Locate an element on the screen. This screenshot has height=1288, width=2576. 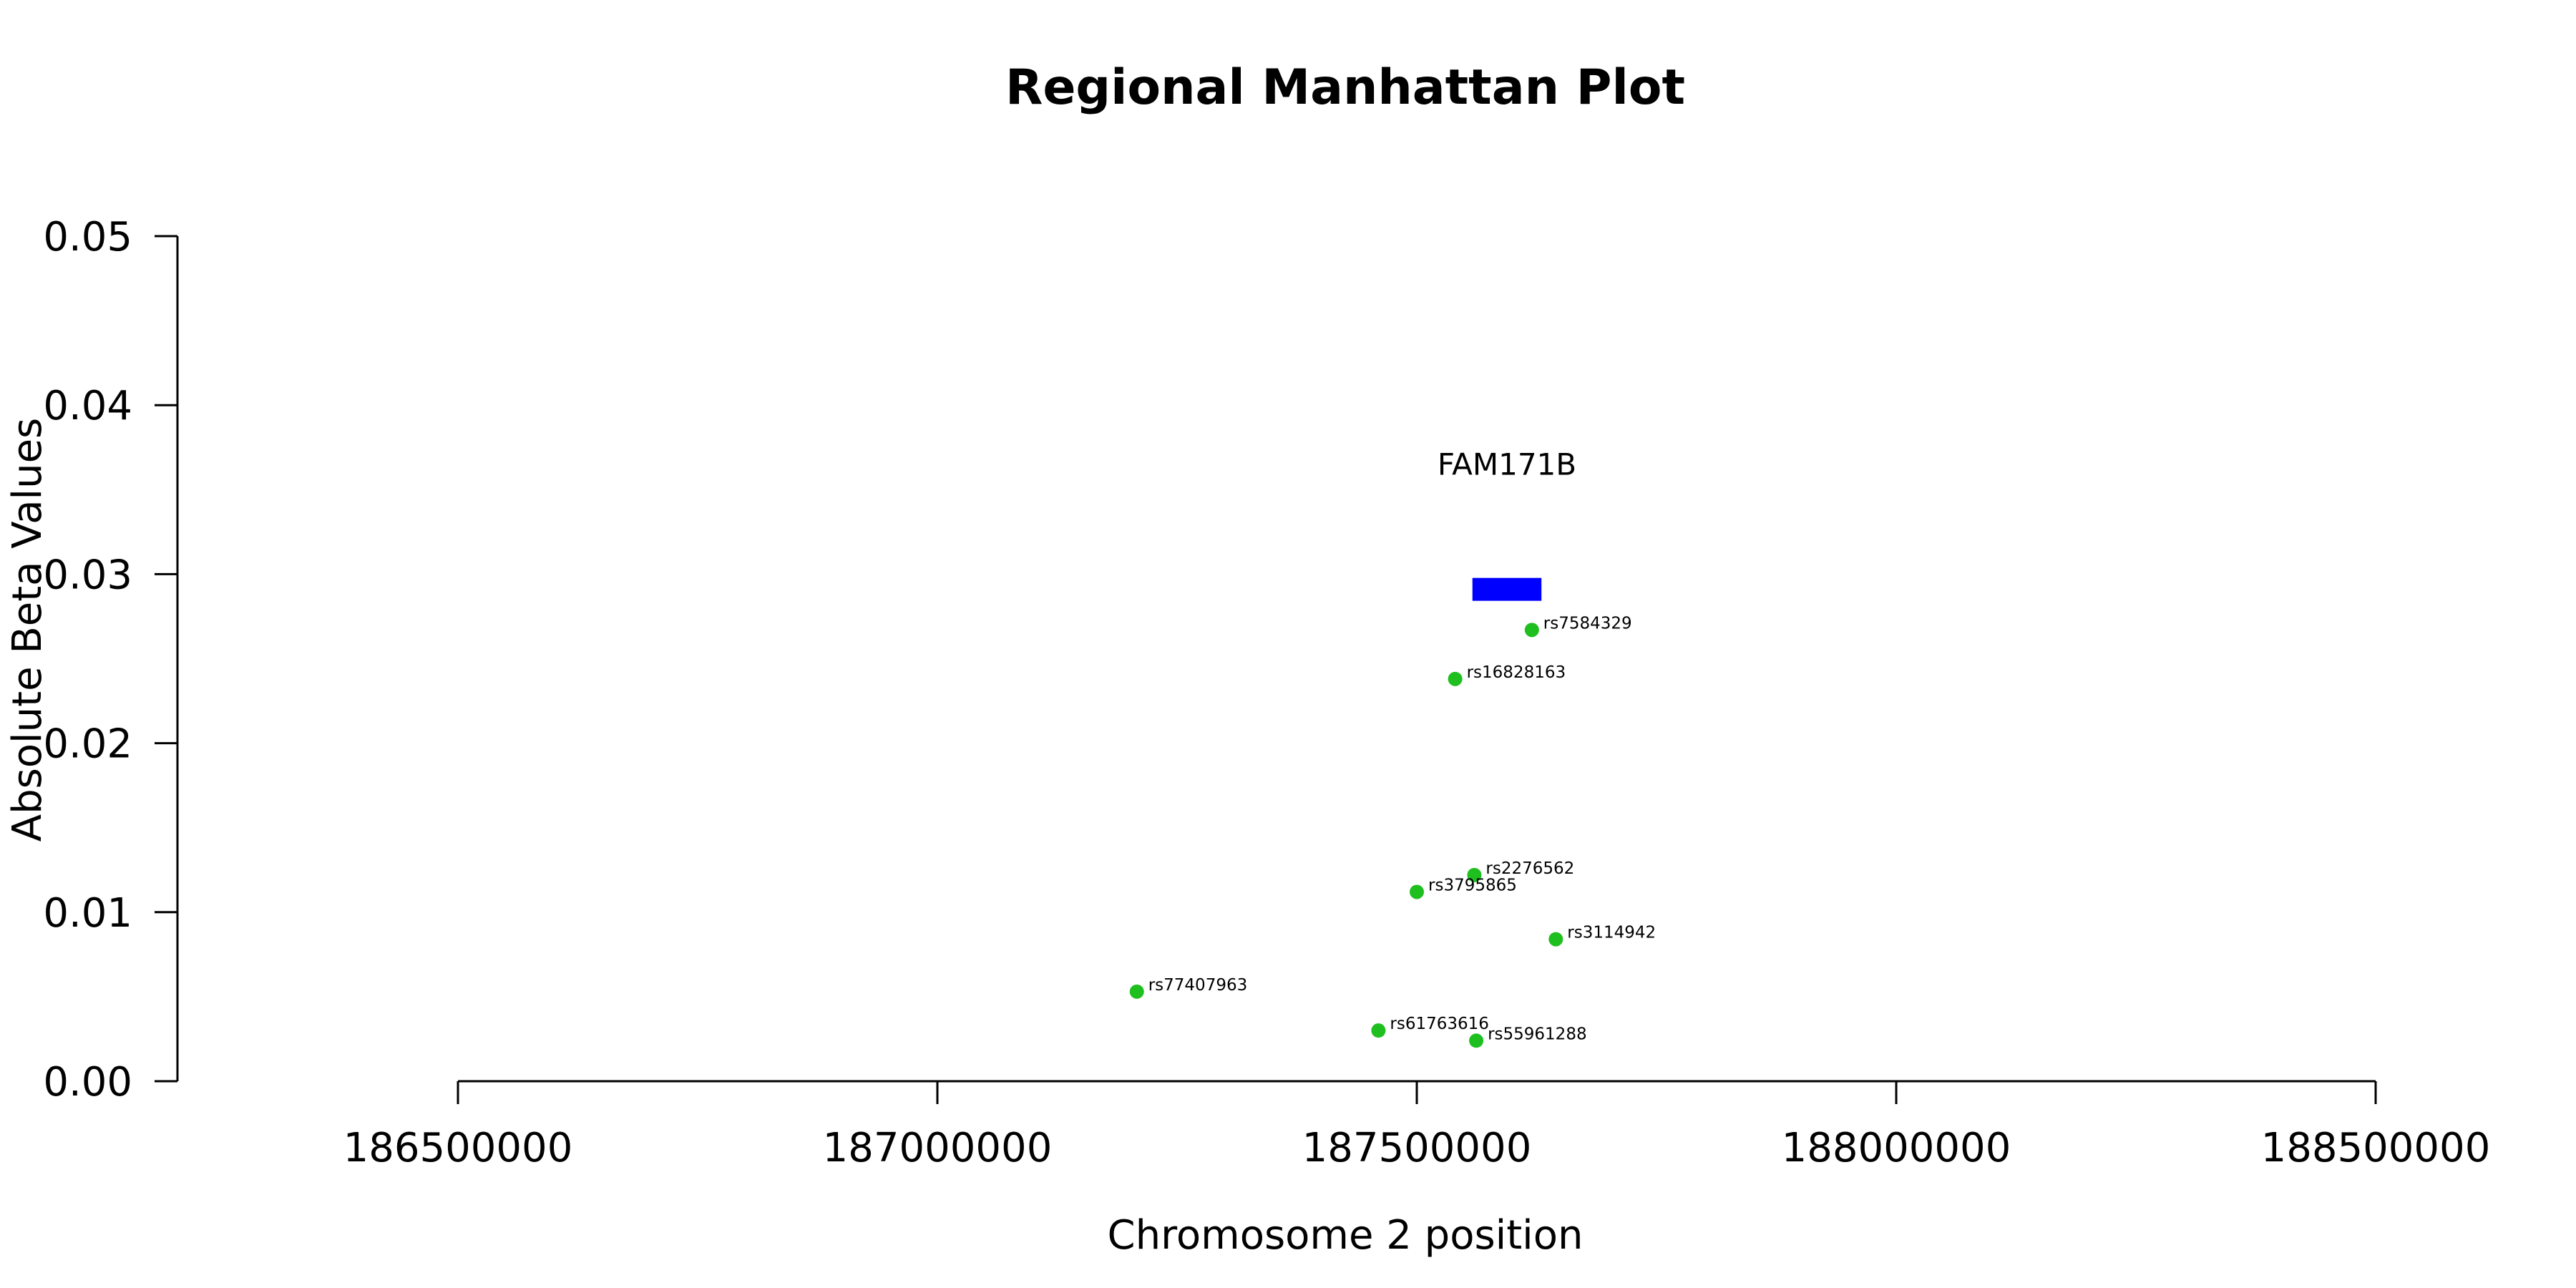
snp-label: rs77407963 is located at coordinates (1198, 985).